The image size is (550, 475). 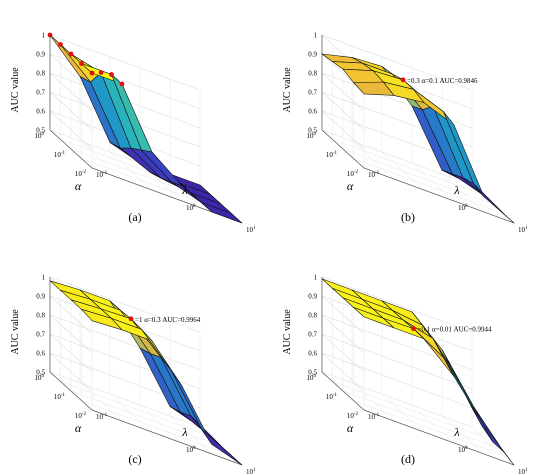 What do you see at coordinates (135, 459) in the screenshot?
I see `panel-caption-c: (c)` at bounding box center [135, 459].